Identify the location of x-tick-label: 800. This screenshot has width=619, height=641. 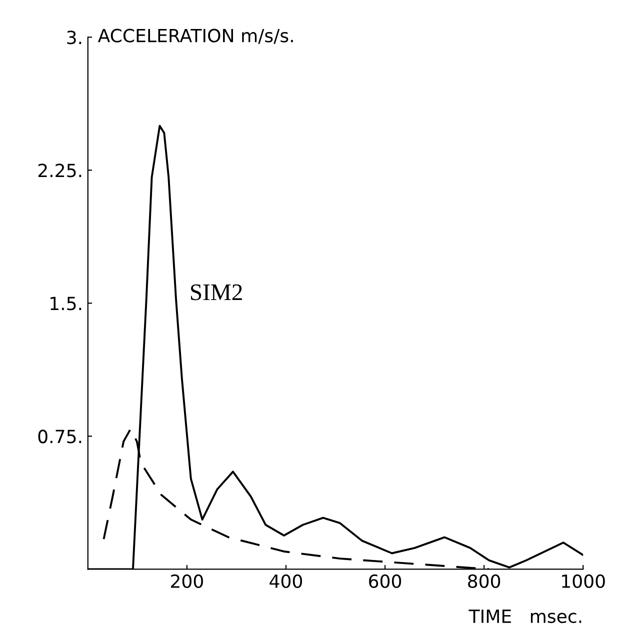
(484, 581).